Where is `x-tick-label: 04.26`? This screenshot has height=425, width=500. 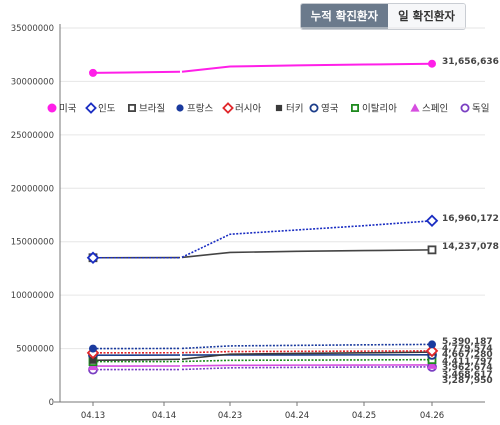 x-tick-label: 04.26 is located at coordinates (432, 416).